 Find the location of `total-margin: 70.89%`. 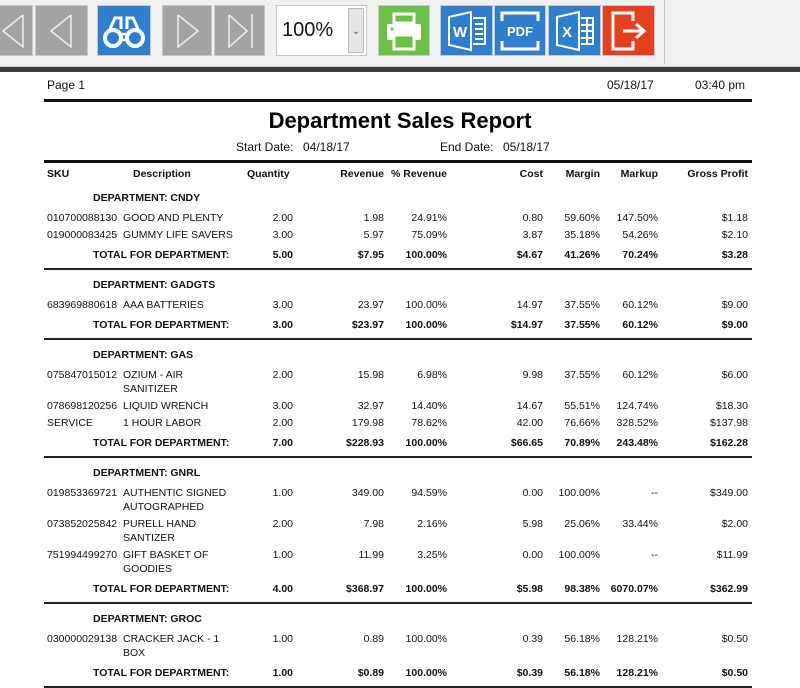

total-margin: 70.89% is located at coordinates (582, 443).